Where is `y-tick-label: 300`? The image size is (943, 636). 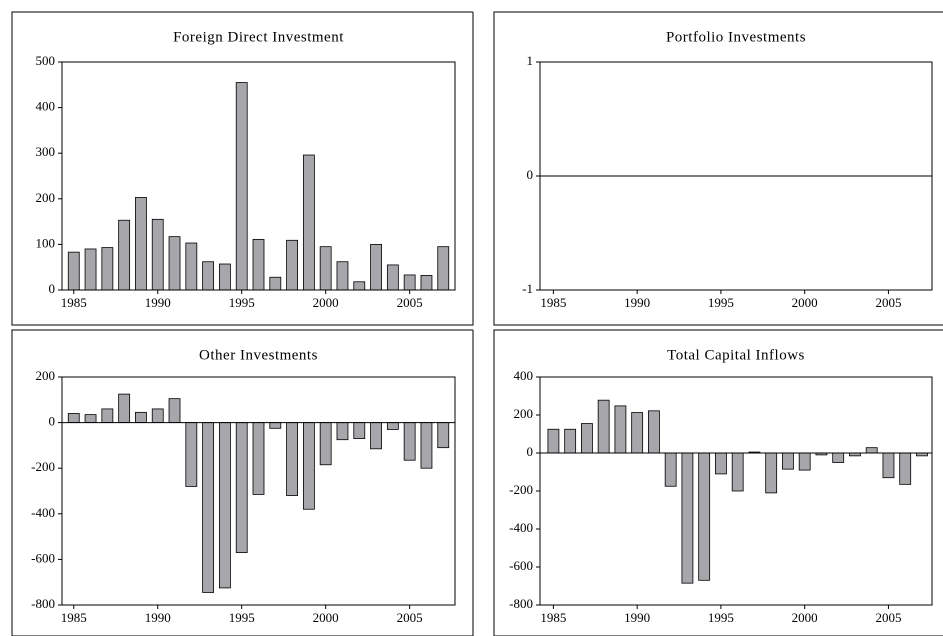
y-tick-label: 300 is located at coordinates (46, 151).